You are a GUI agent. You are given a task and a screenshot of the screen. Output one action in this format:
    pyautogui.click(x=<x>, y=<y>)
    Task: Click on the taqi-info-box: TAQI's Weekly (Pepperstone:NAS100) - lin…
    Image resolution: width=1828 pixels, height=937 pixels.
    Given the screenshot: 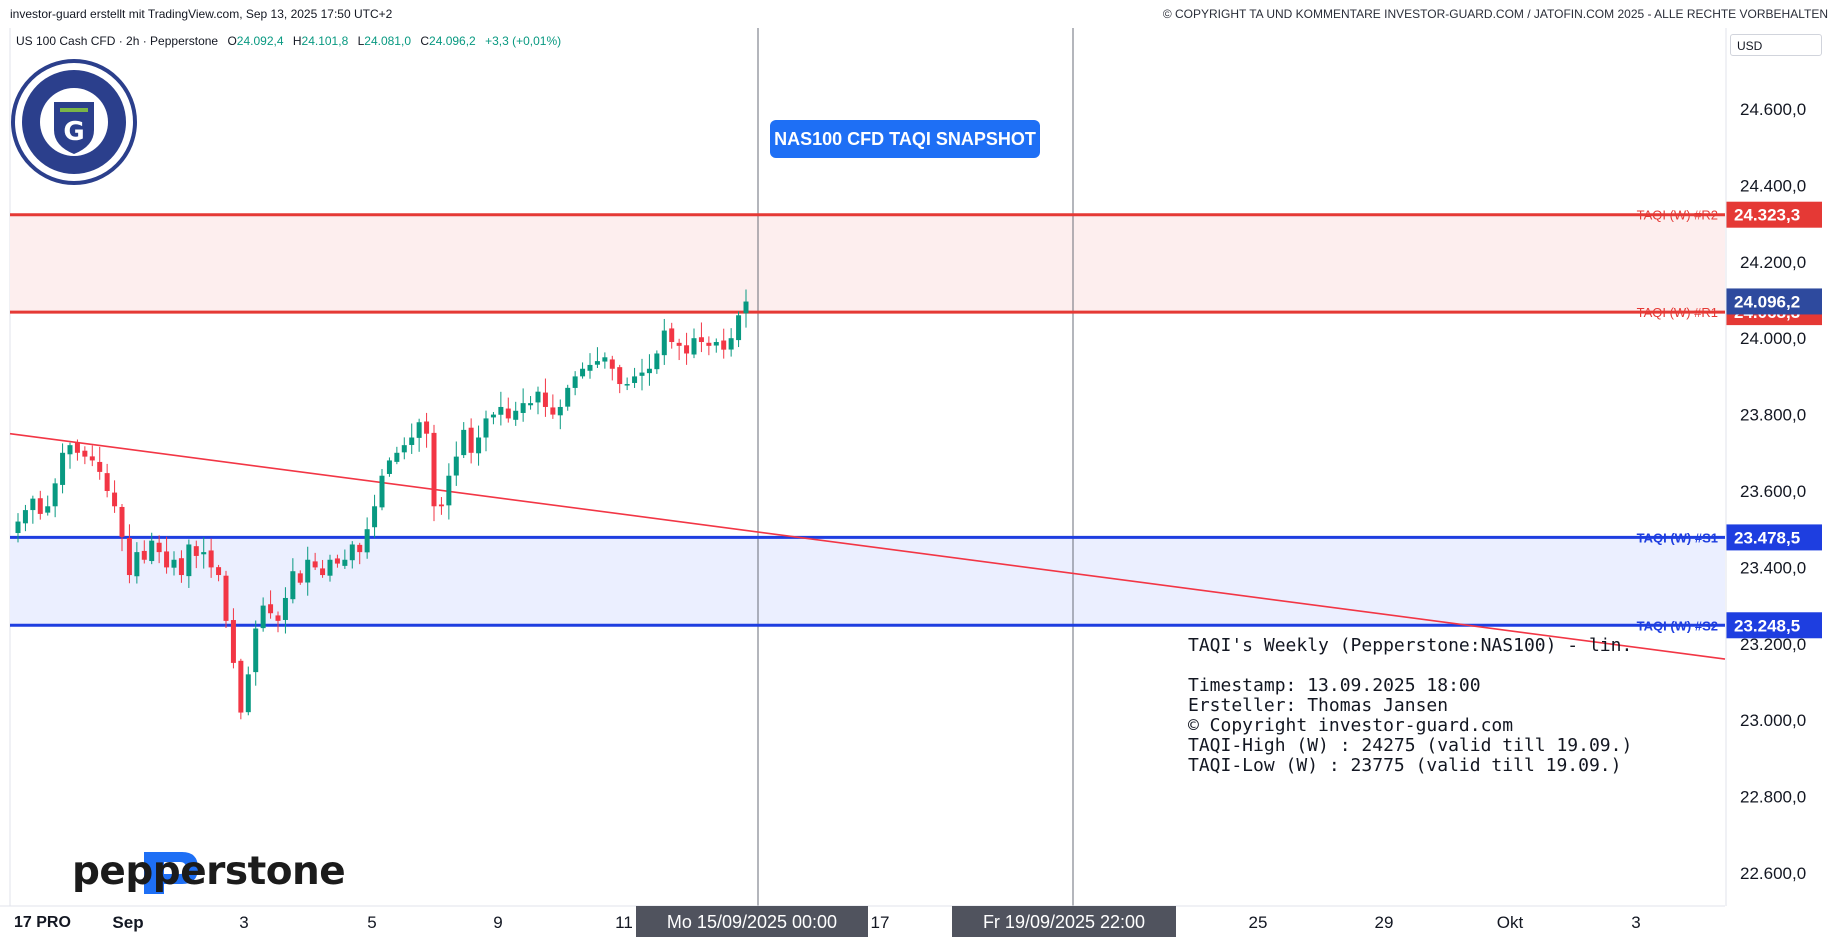 What is the action you would take?
    pyautogui.click(x=1410, y=706)
    